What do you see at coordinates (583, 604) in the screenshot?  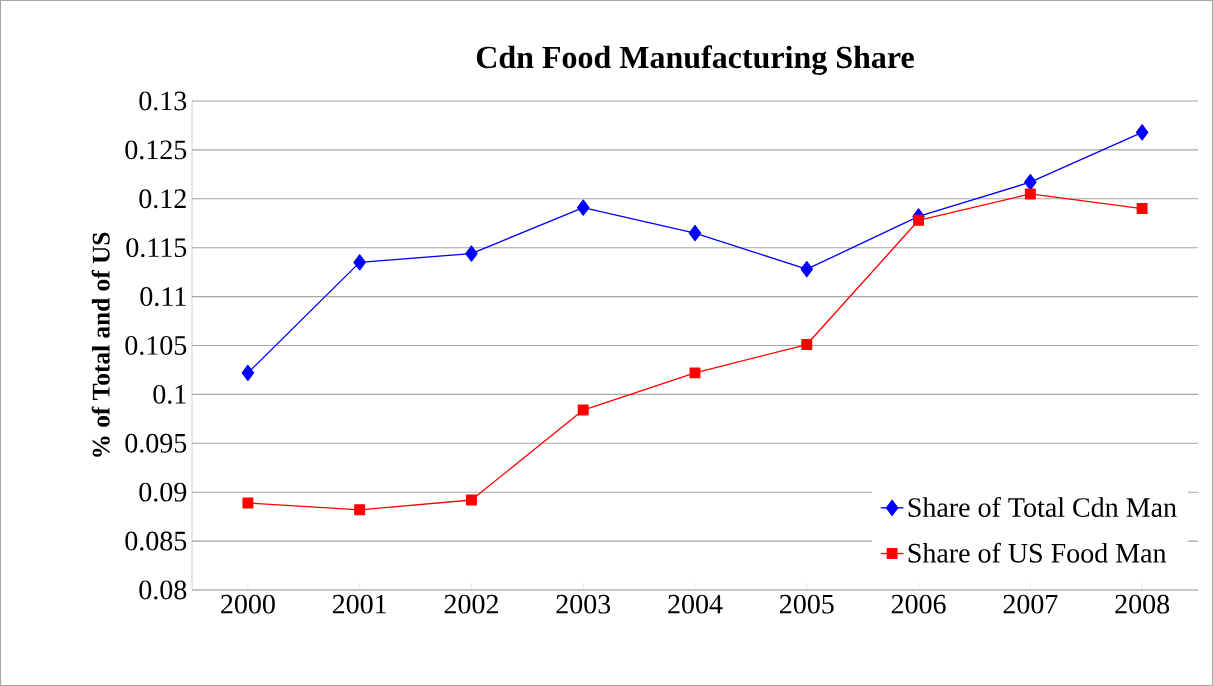 I see `x-tick-label: 2003` at bounding box center [583, 604].